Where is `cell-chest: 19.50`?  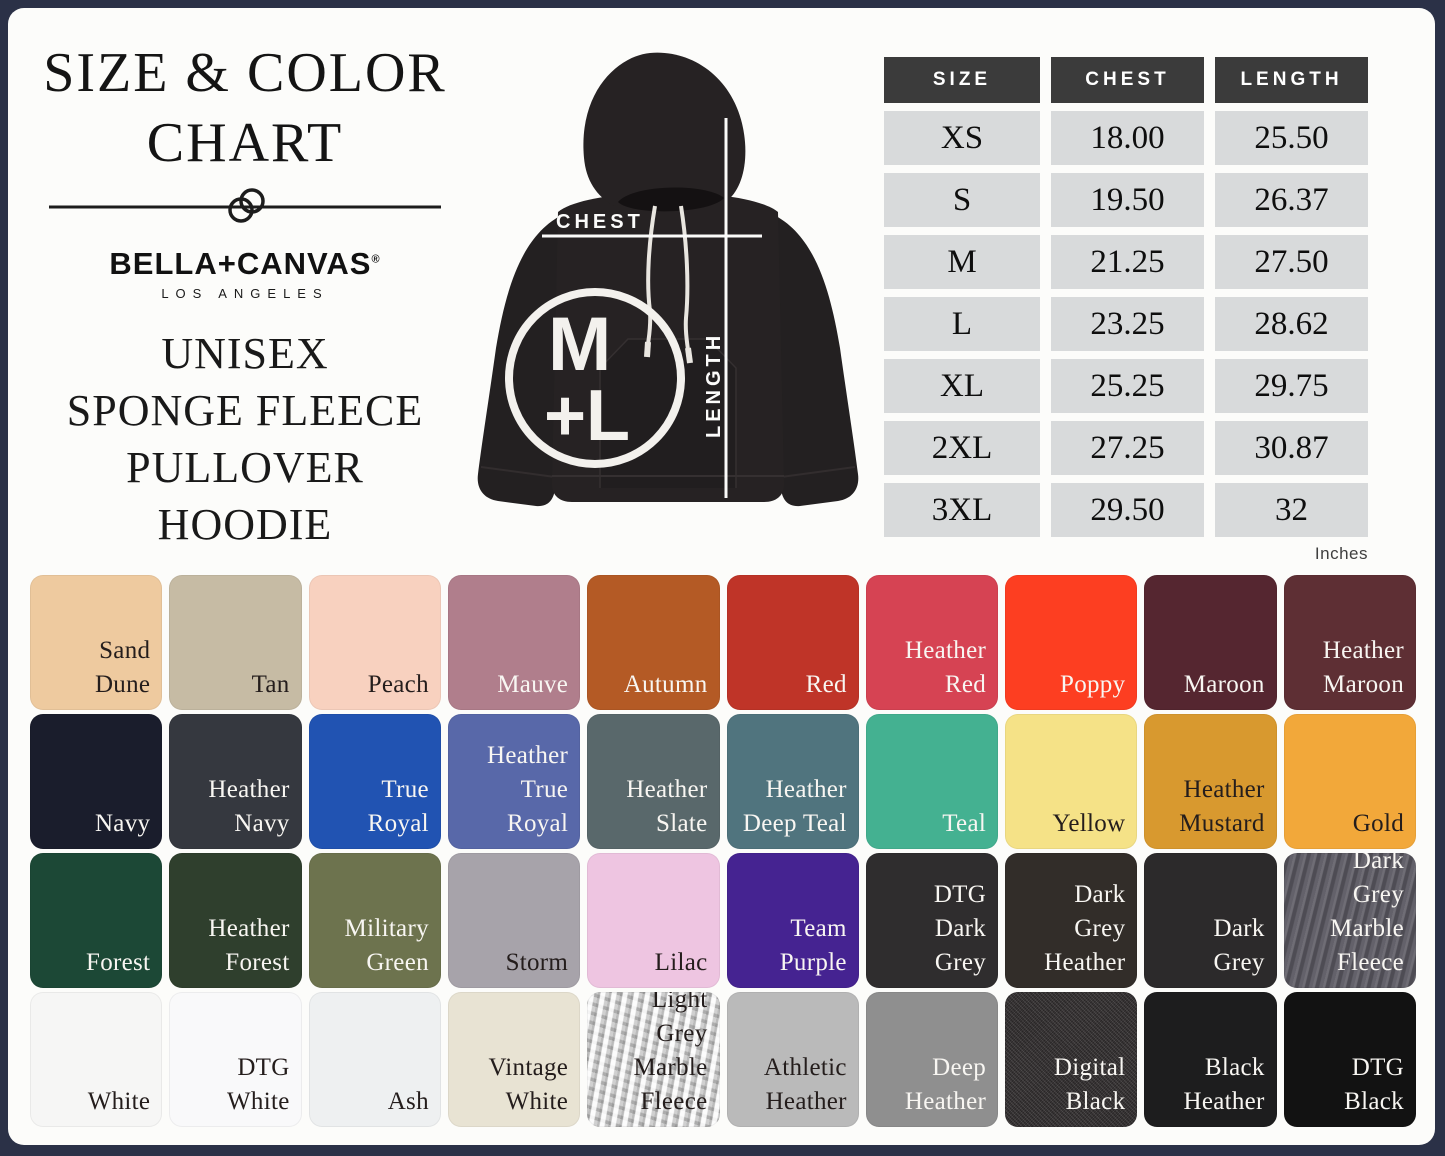 cell-chest: 19.50 is located at coordinates (1127, 200).